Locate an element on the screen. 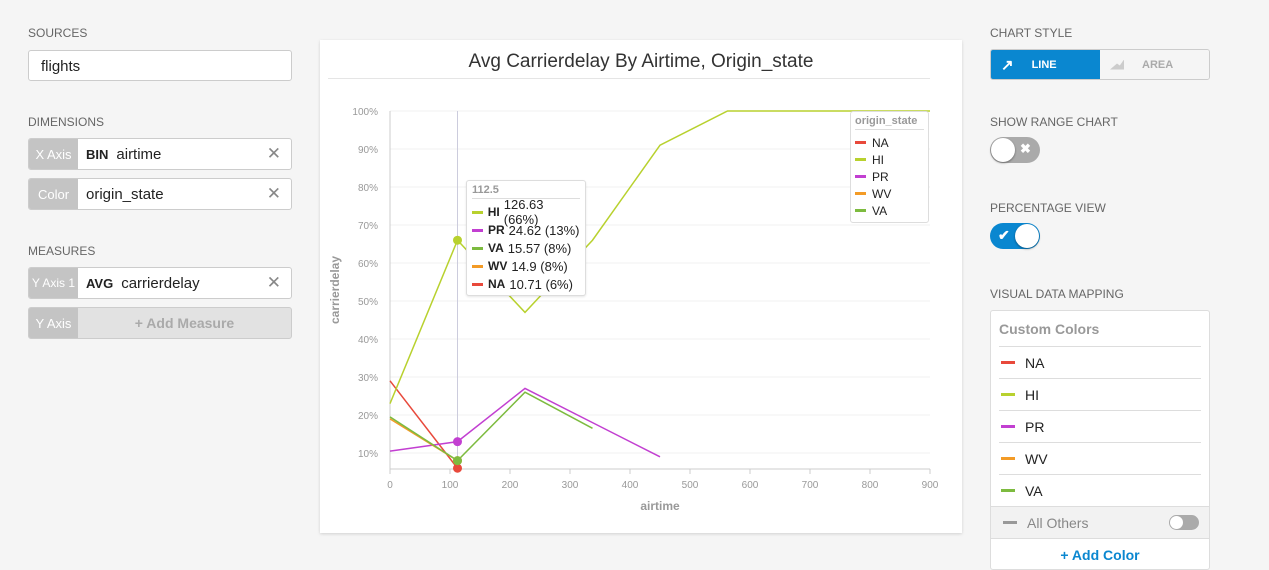 This screenshot has height=570, width=1269. legend-label: HI is located at coordinates (878, 159).